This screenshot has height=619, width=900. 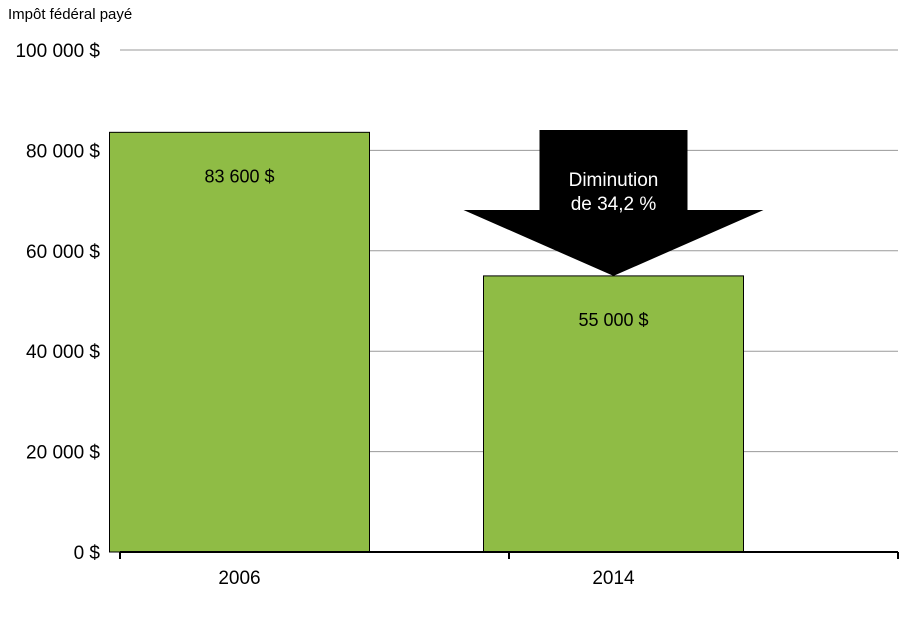 What do you see at coordinates (426, 578) in the screenshot?
I see `x-axis-labels: 2006 2014` at bounding box center [426, 578].